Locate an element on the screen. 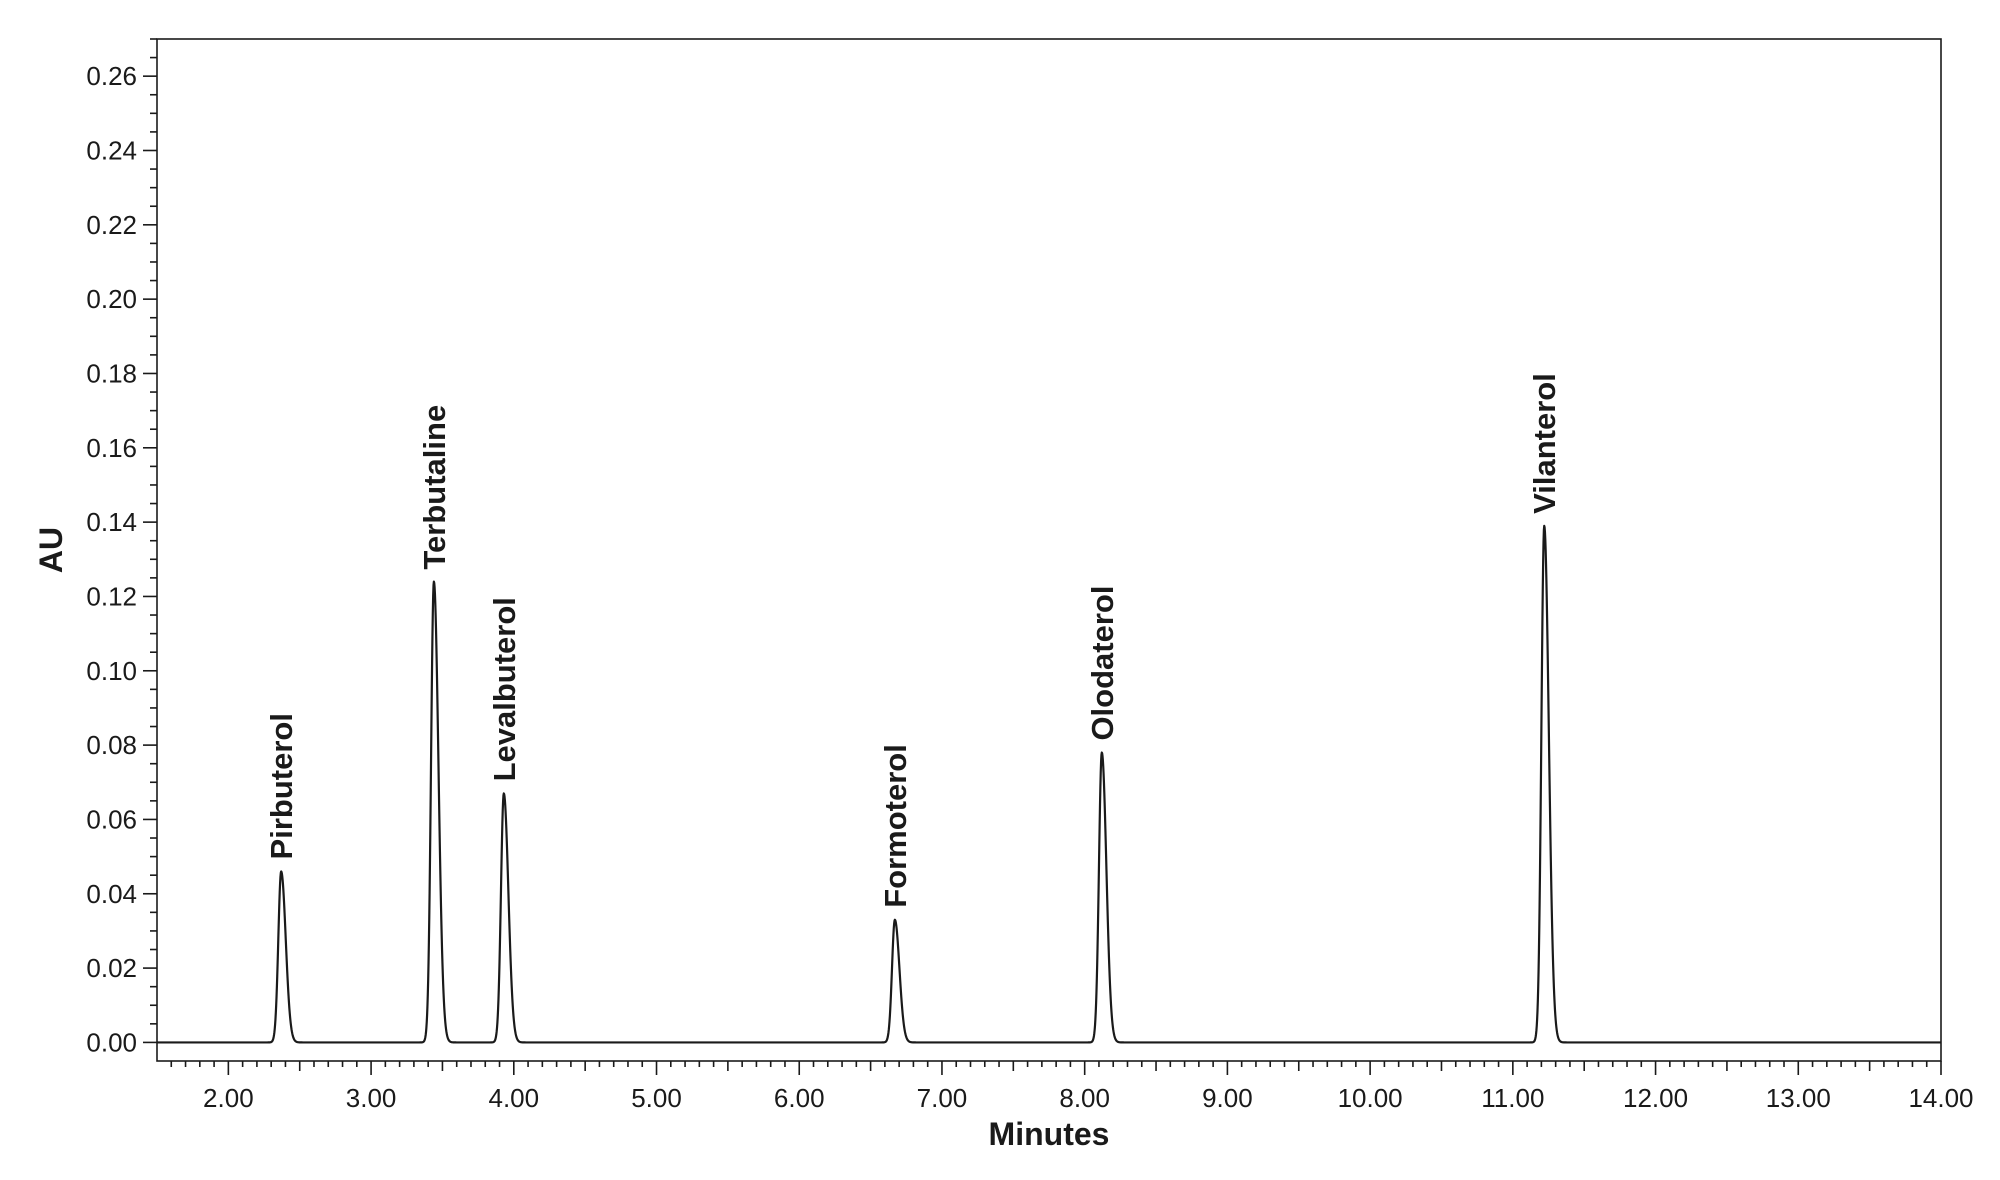 The height and width of the screenshot is (1180, 2000). y-tick-label: 0.12 is located at coordinates (111, 596).